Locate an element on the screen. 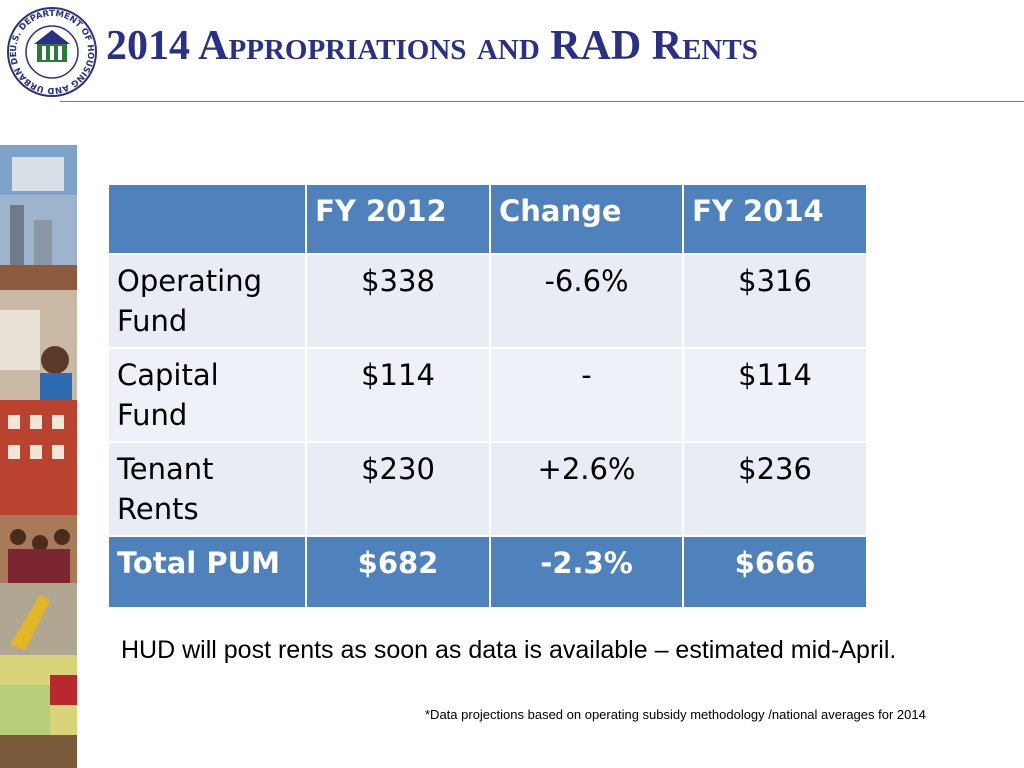  table-cell: $230 is located at coordinates (398, 489).